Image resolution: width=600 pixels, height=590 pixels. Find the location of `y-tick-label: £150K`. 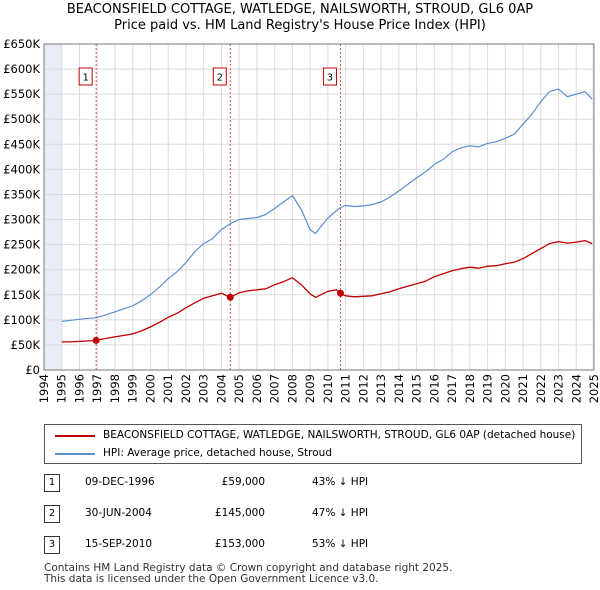

y-tick-label: £150K is located at coordinates (21, 295).